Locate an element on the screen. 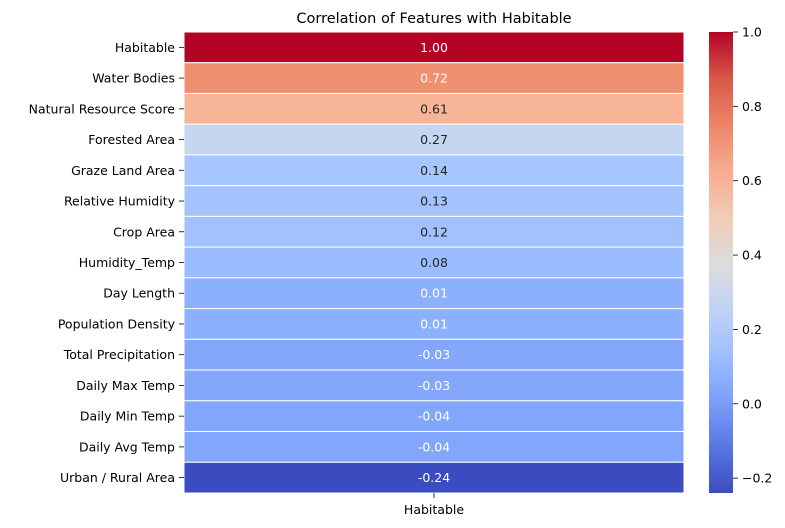 This screenshot has height=528, width=785. colorbar-tick-label: 0.0 is located at coordinates (752, 403).